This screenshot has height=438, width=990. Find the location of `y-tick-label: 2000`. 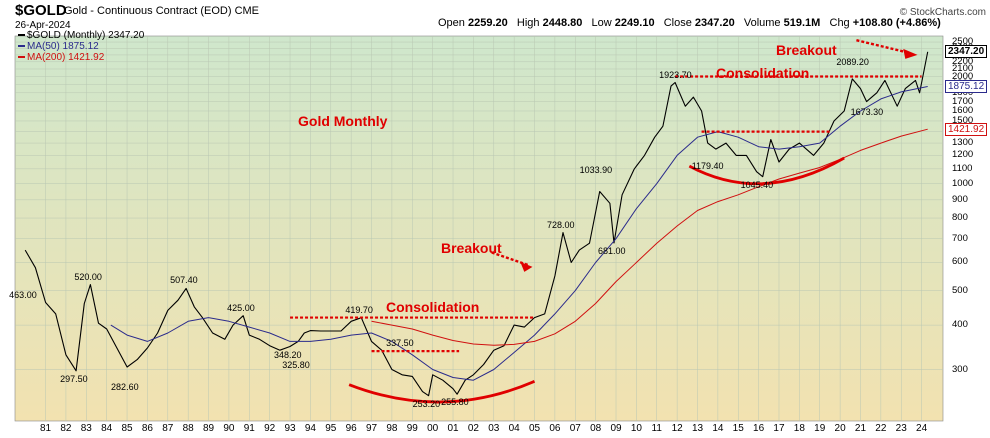

y-tick-label: 2000 is located at coordinates (963, 76).